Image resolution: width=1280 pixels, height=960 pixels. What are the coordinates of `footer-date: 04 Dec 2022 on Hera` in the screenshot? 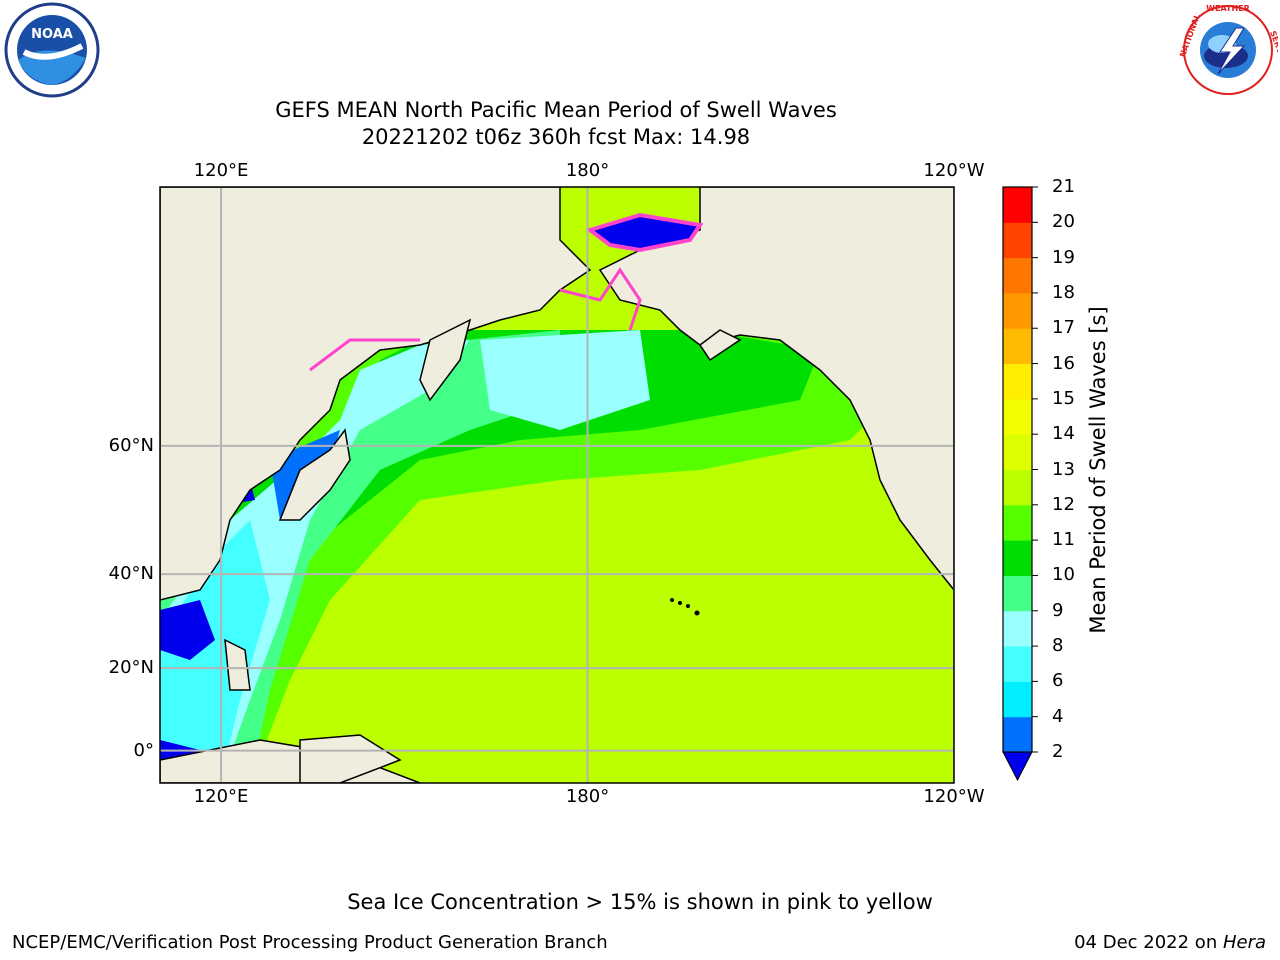 It's located at (1170, 942).